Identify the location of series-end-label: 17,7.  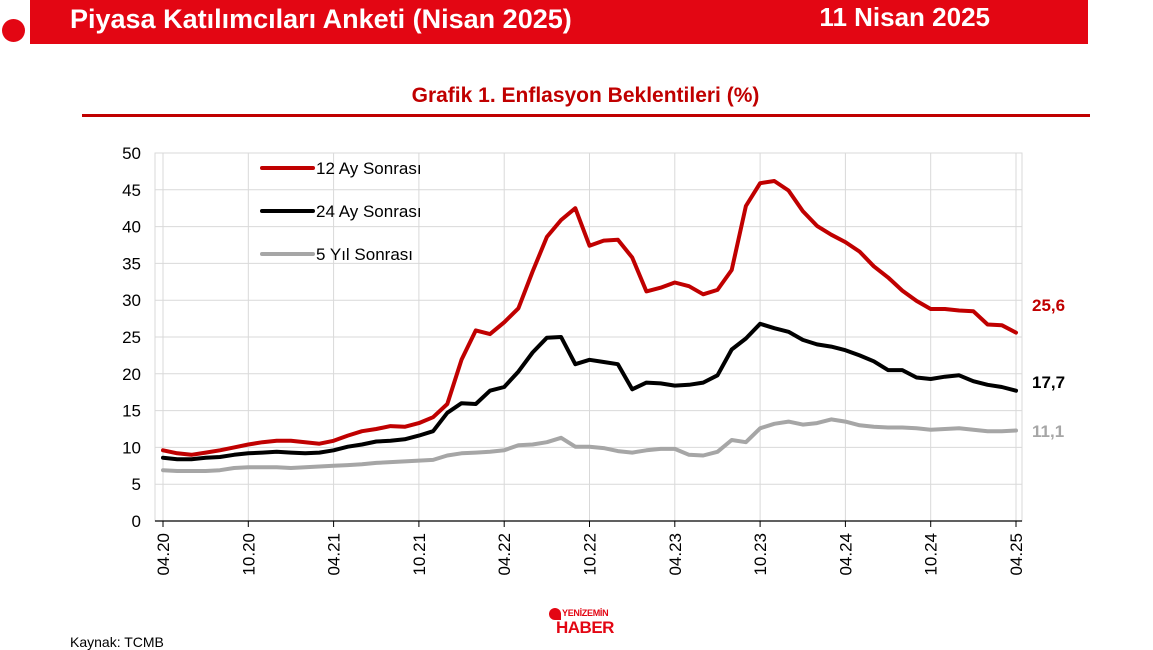
(1048, 382).